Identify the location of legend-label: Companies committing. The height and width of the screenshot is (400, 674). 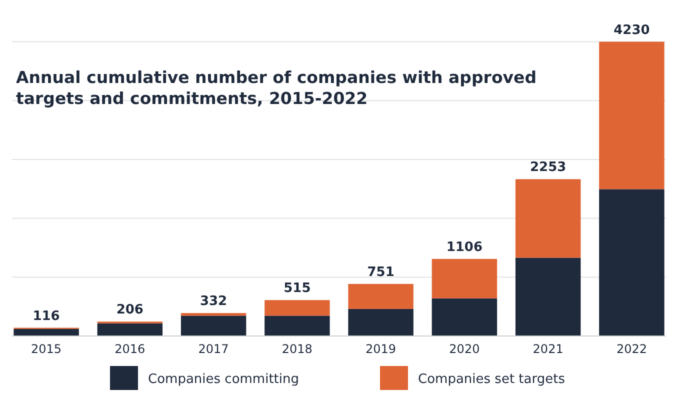
(224, 379).